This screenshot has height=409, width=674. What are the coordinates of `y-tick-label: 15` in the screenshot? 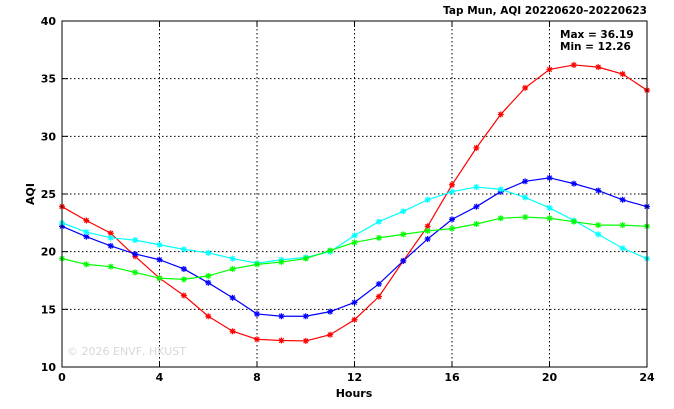 It's located at (48, 309).